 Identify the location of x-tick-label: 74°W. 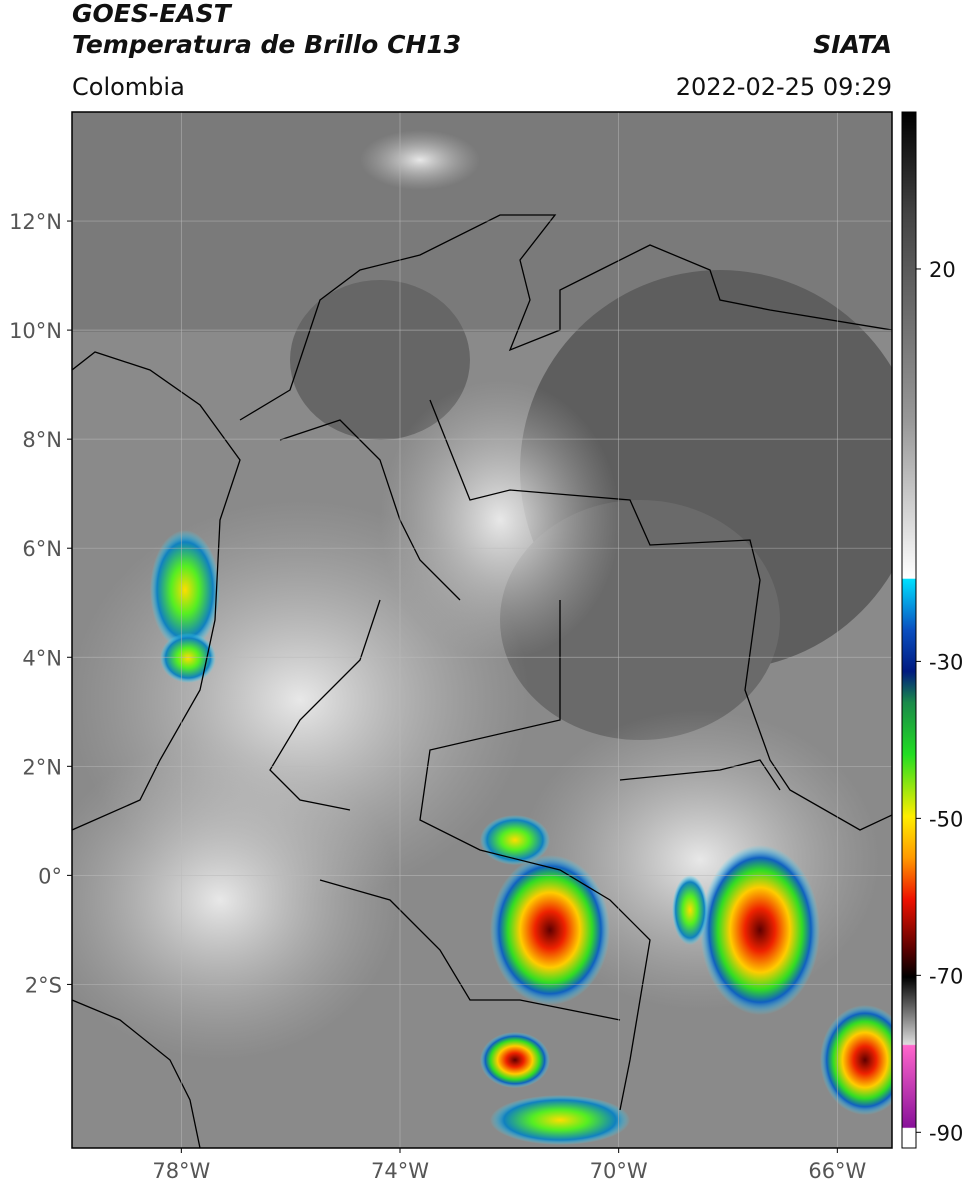
(400, 1171).